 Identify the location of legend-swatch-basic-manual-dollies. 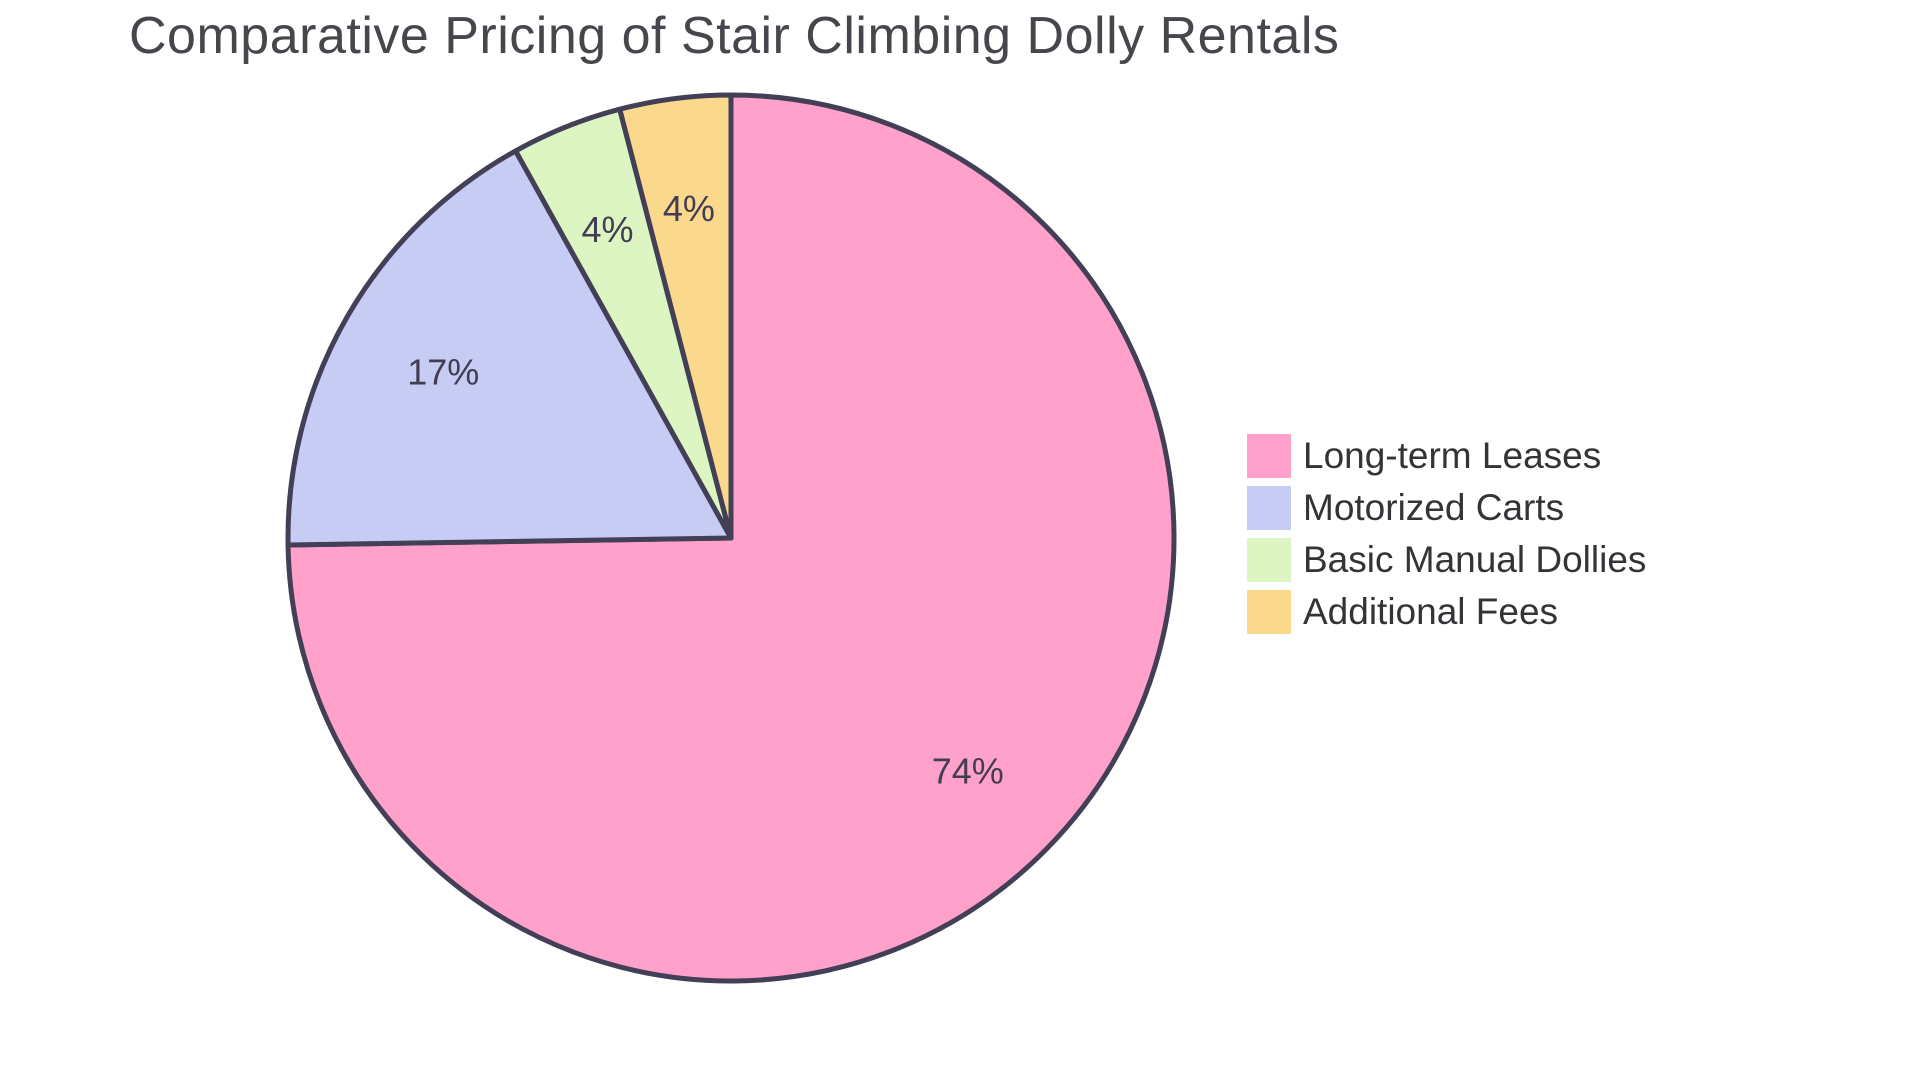
(1269, 560).